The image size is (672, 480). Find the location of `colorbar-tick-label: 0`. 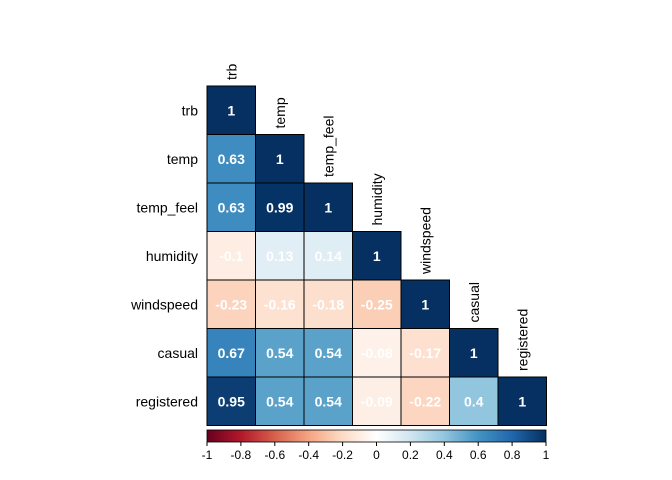

colorbar-tick-label: 0 is located at coordinates (376, 455).